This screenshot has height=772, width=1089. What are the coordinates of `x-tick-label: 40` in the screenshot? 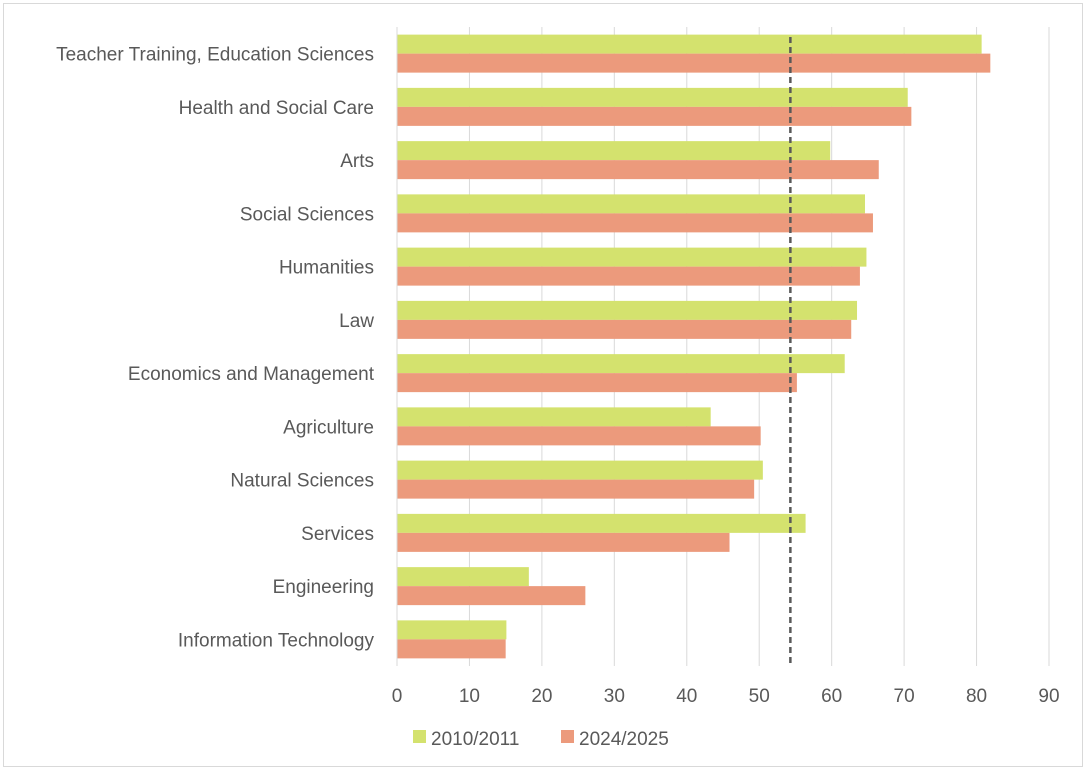 It's located at (686, 696).